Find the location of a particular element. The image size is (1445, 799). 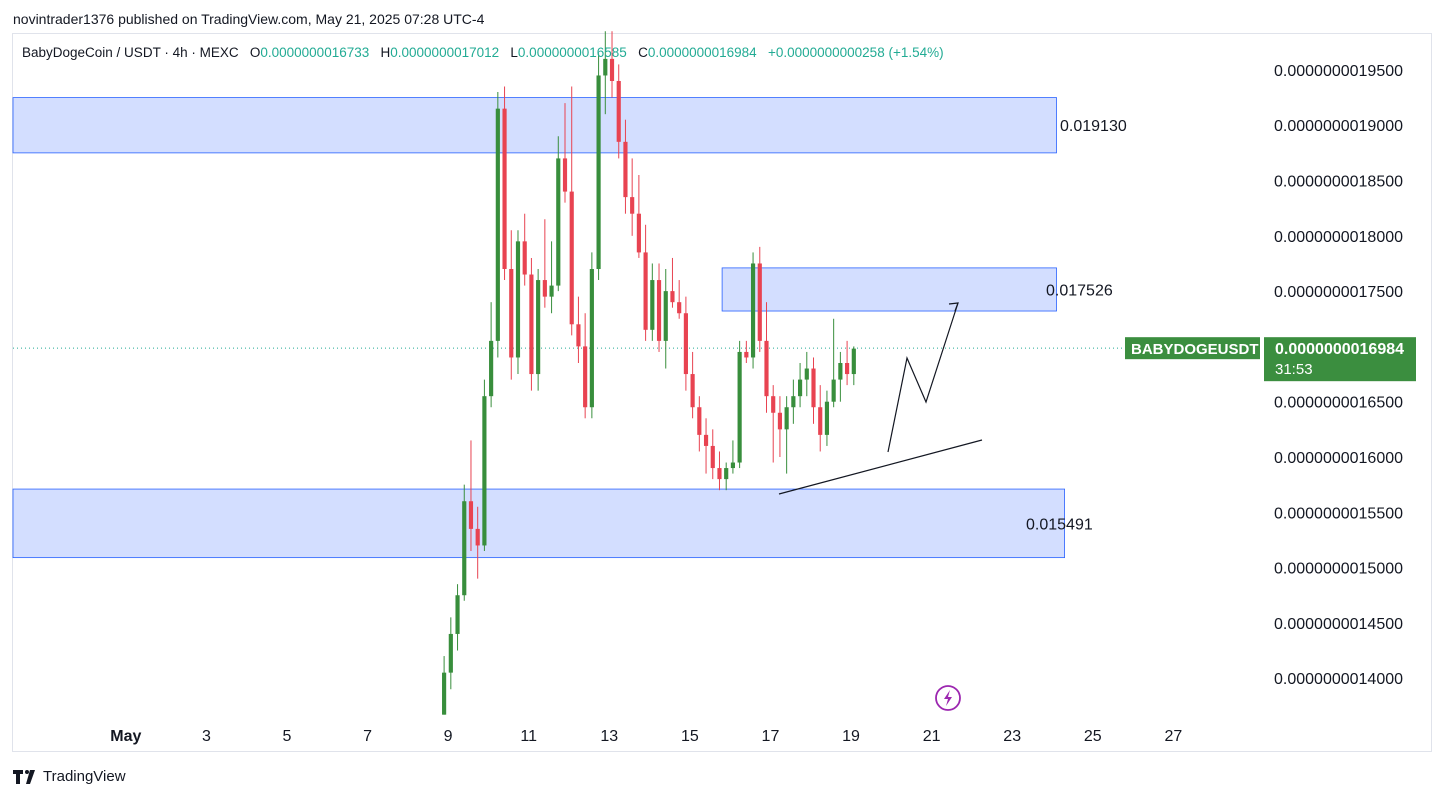

pattern-path is located at coordinates (923, 377).